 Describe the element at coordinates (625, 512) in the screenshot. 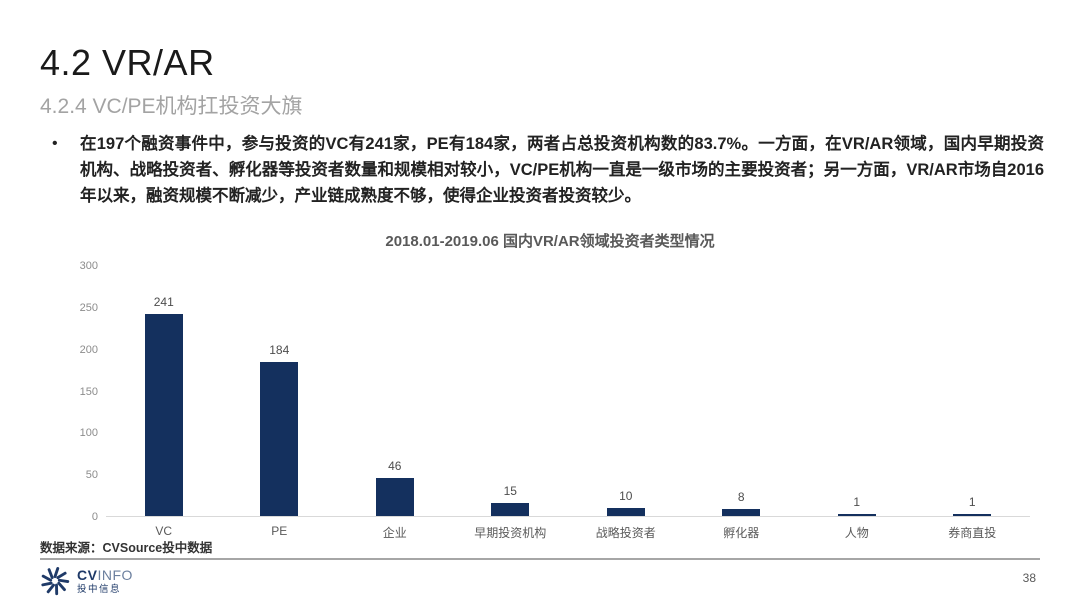

I see `bar-战略投资者` at that location.